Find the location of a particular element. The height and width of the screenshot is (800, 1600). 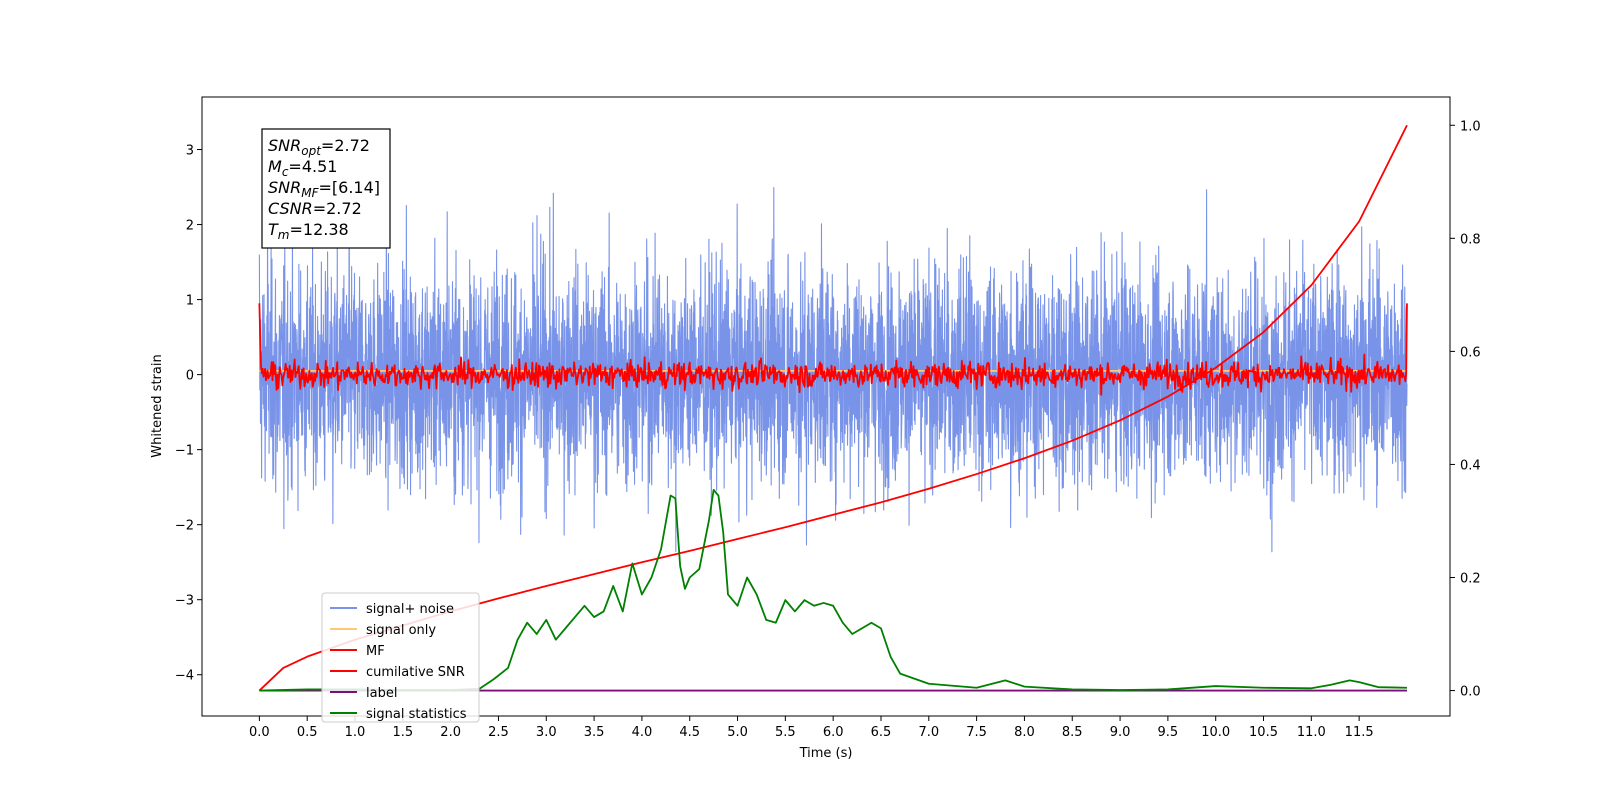

y-tick-label: −1 is located at coordinates (184, 451).